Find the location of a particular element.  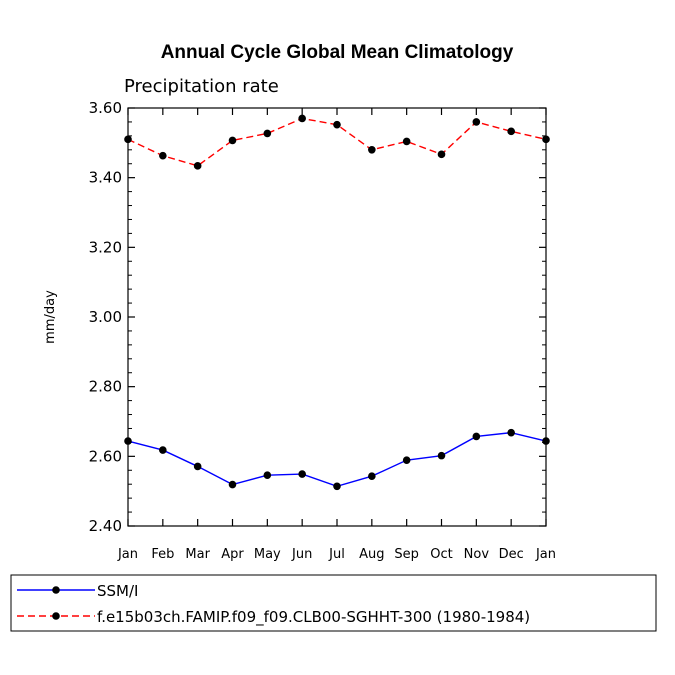

y-tick-label: 2.80 is located at coordinates (105, 387).